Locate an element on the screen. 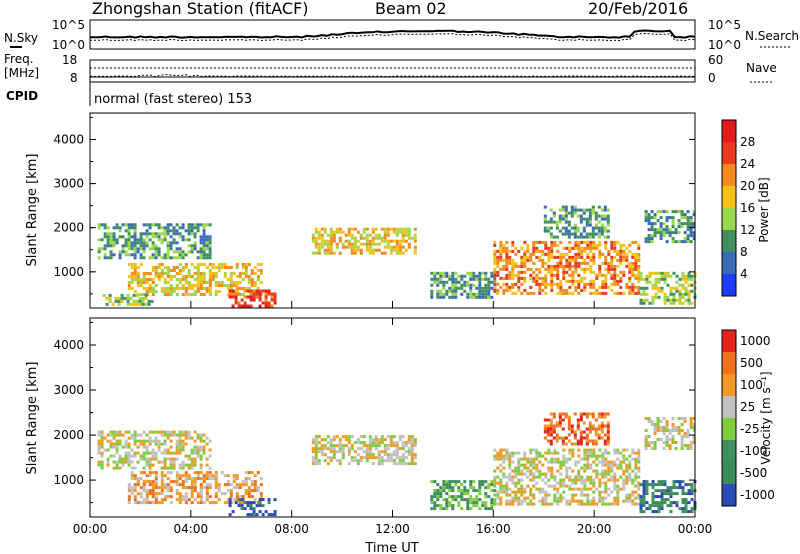 The height and width of the screenshot is (554, 800). nave-label: Nave is located at coordinates (761, 68).